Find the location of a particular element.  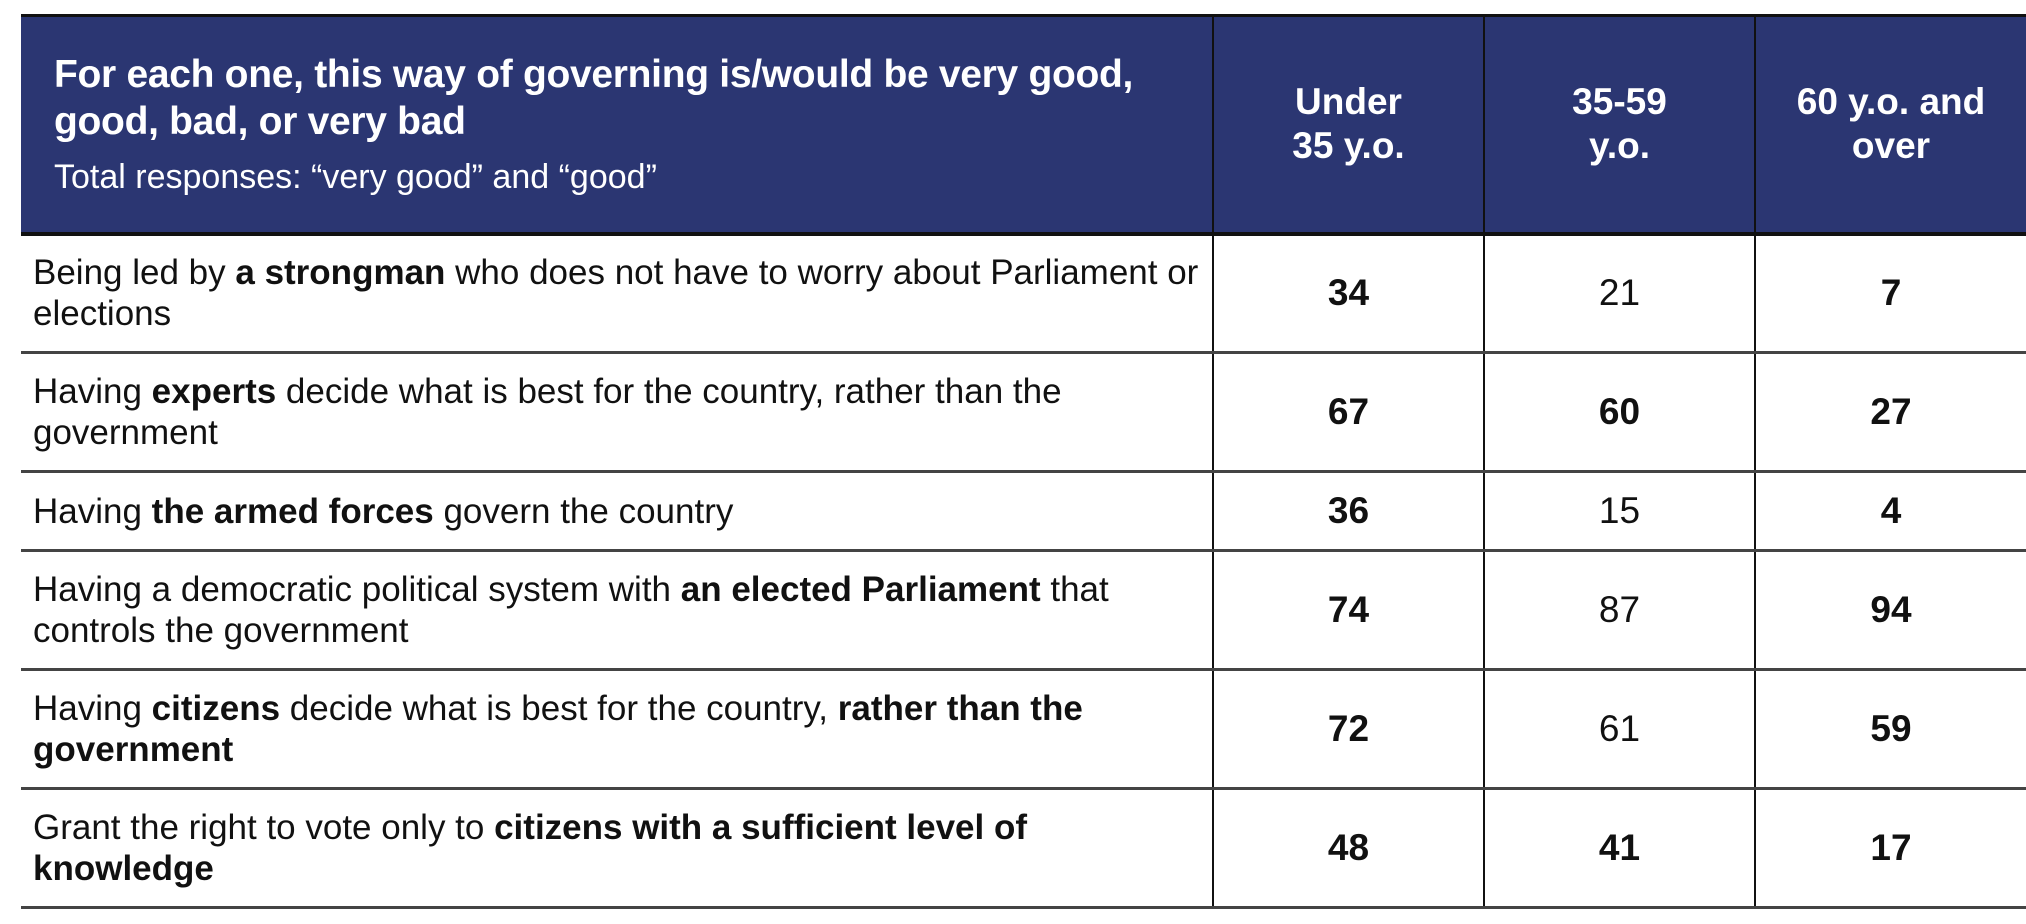

statement-emphasis: rather than the government is located at coordinates (558, 729).